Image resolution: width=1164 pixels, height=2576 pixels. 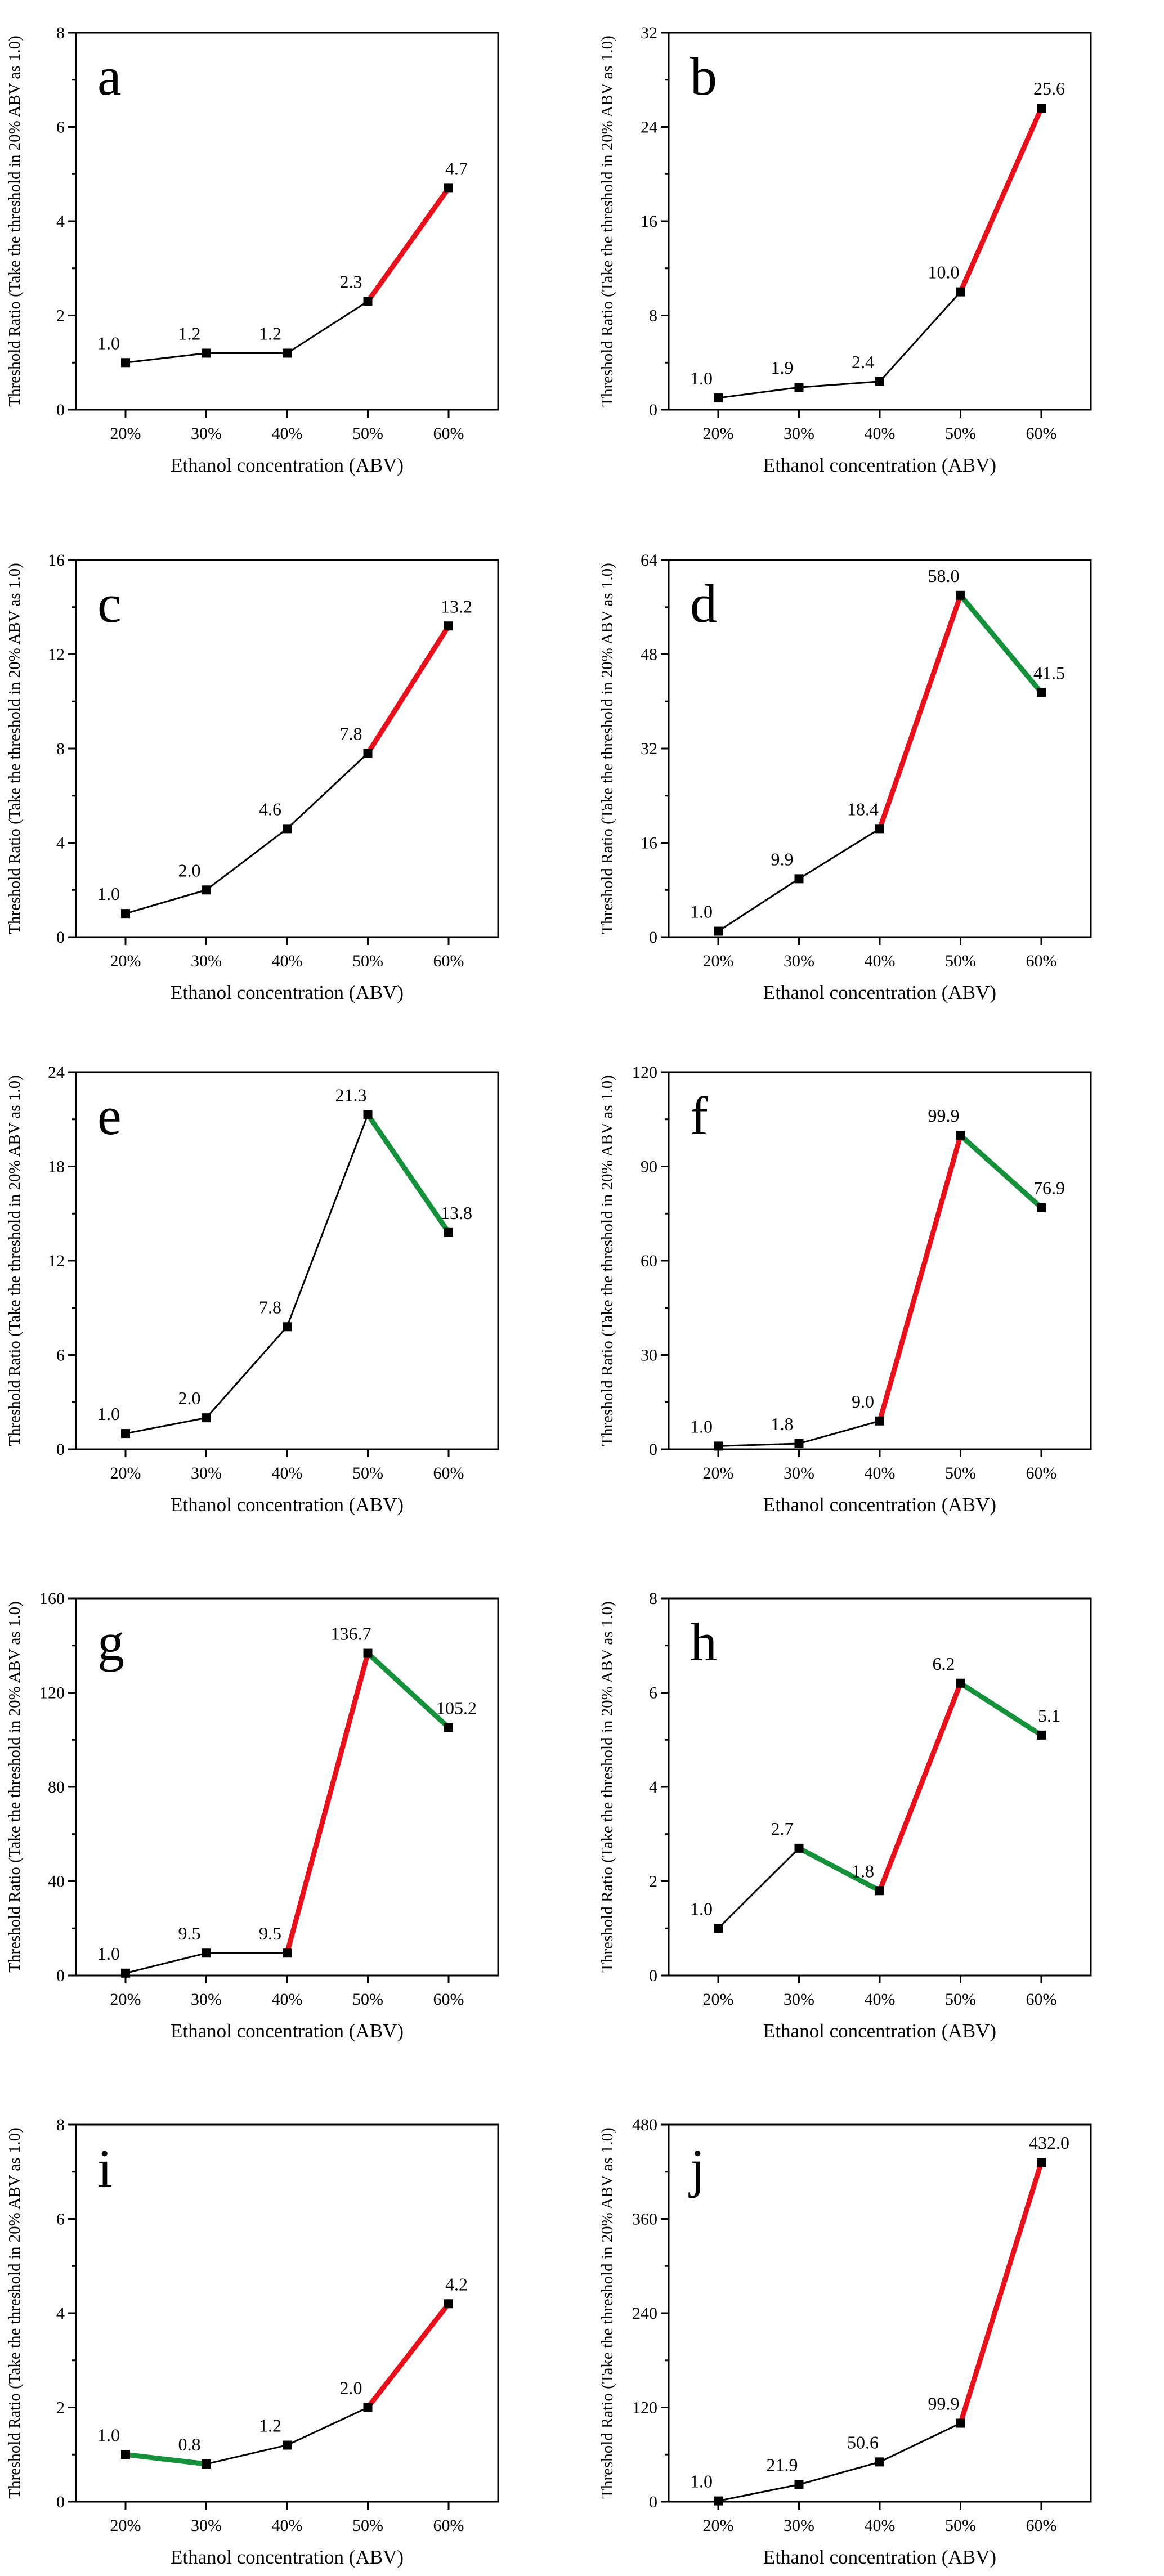 What do you see at coordinates (109, 1116) in the screenshot?
I see `panel-letter: e` at bounding box center [109, 1116].